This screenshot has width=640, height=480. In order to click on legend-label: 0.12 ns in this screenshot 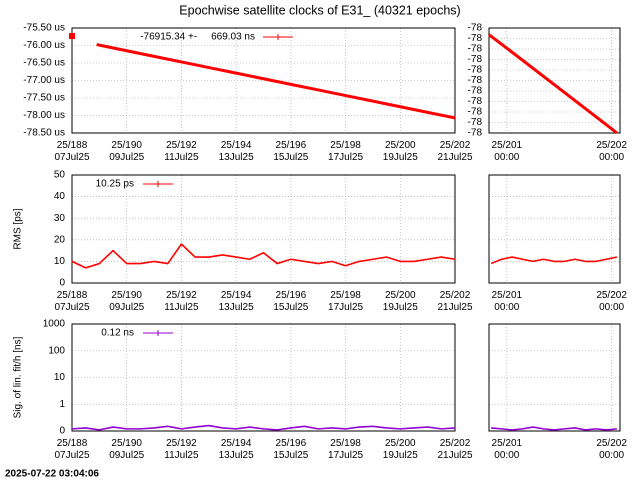, I will do `click(117, 333)`.